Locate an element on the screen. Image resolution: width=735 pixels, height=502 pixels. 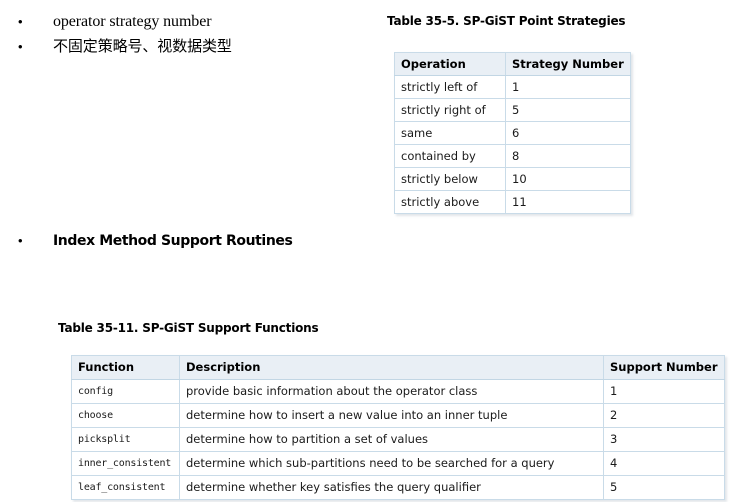
cell-operation: strictly left of is located at coordinates (450, 87).